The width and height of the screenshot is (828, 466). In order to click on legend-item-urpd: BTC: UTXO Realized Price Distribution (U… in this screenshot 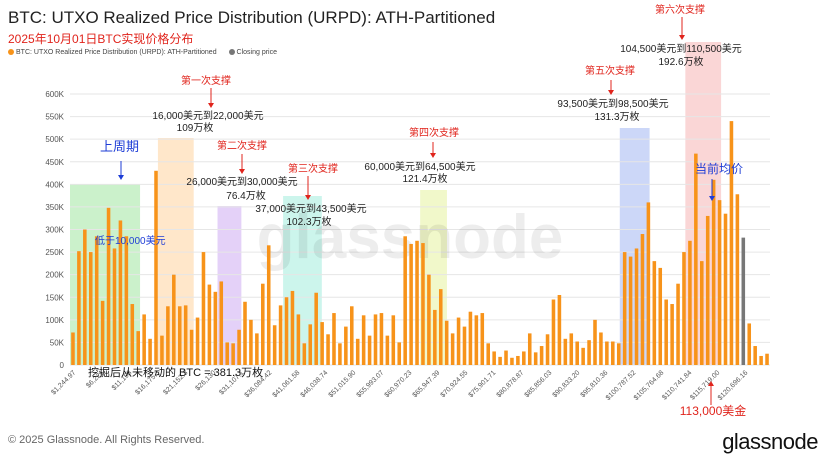, I will do `click(112, 52)`.